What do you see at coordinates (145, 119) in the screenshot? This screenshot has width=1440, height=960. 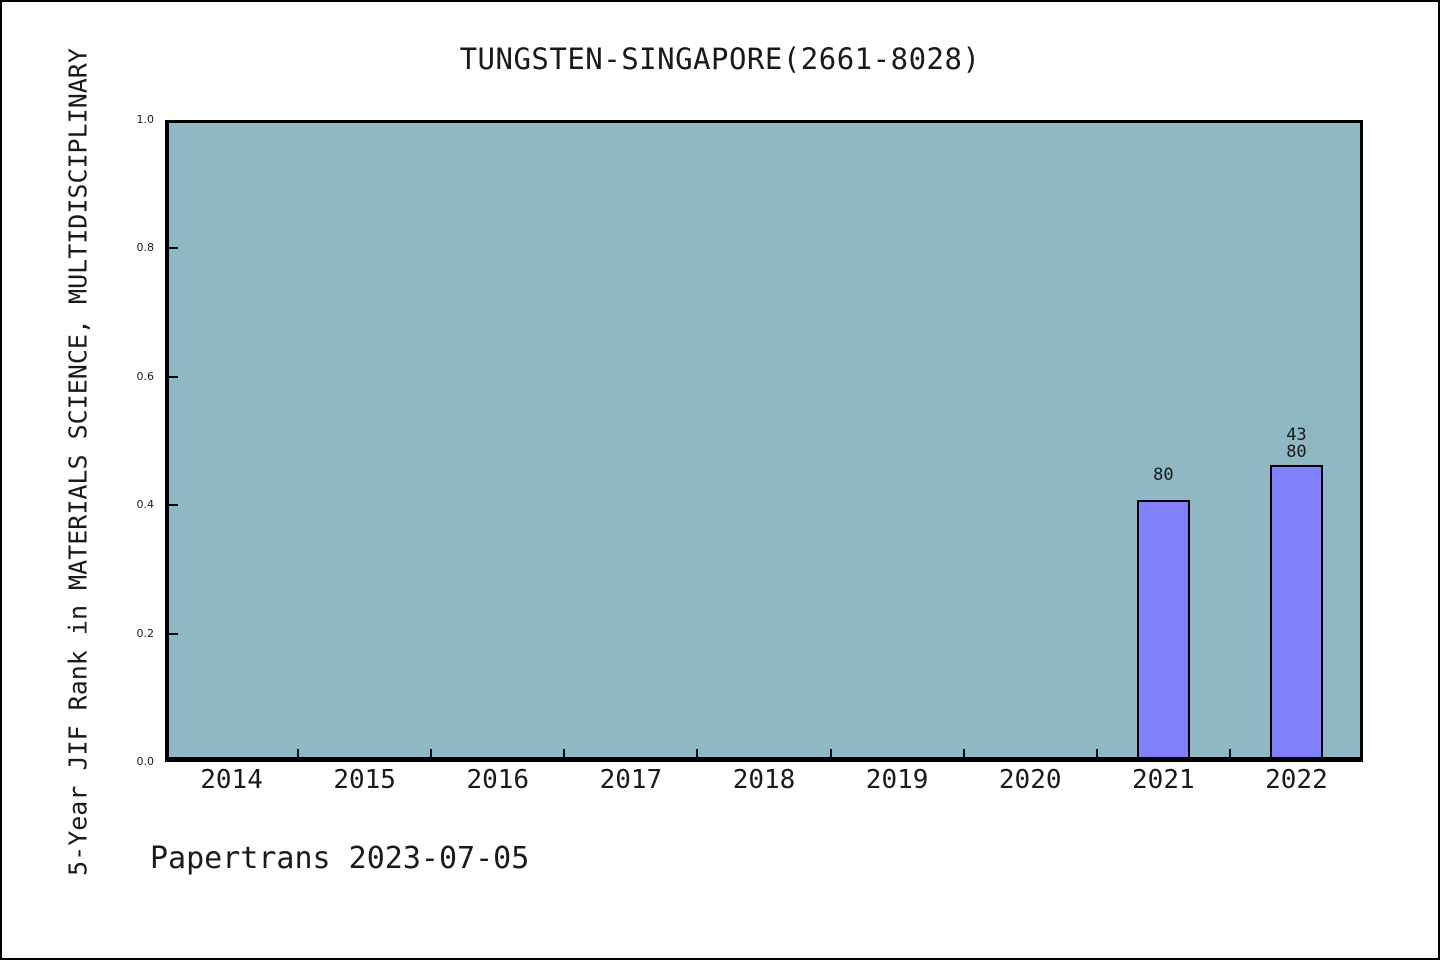 I see `y-tick-label: 1.0` at bounding box center [145, 119].